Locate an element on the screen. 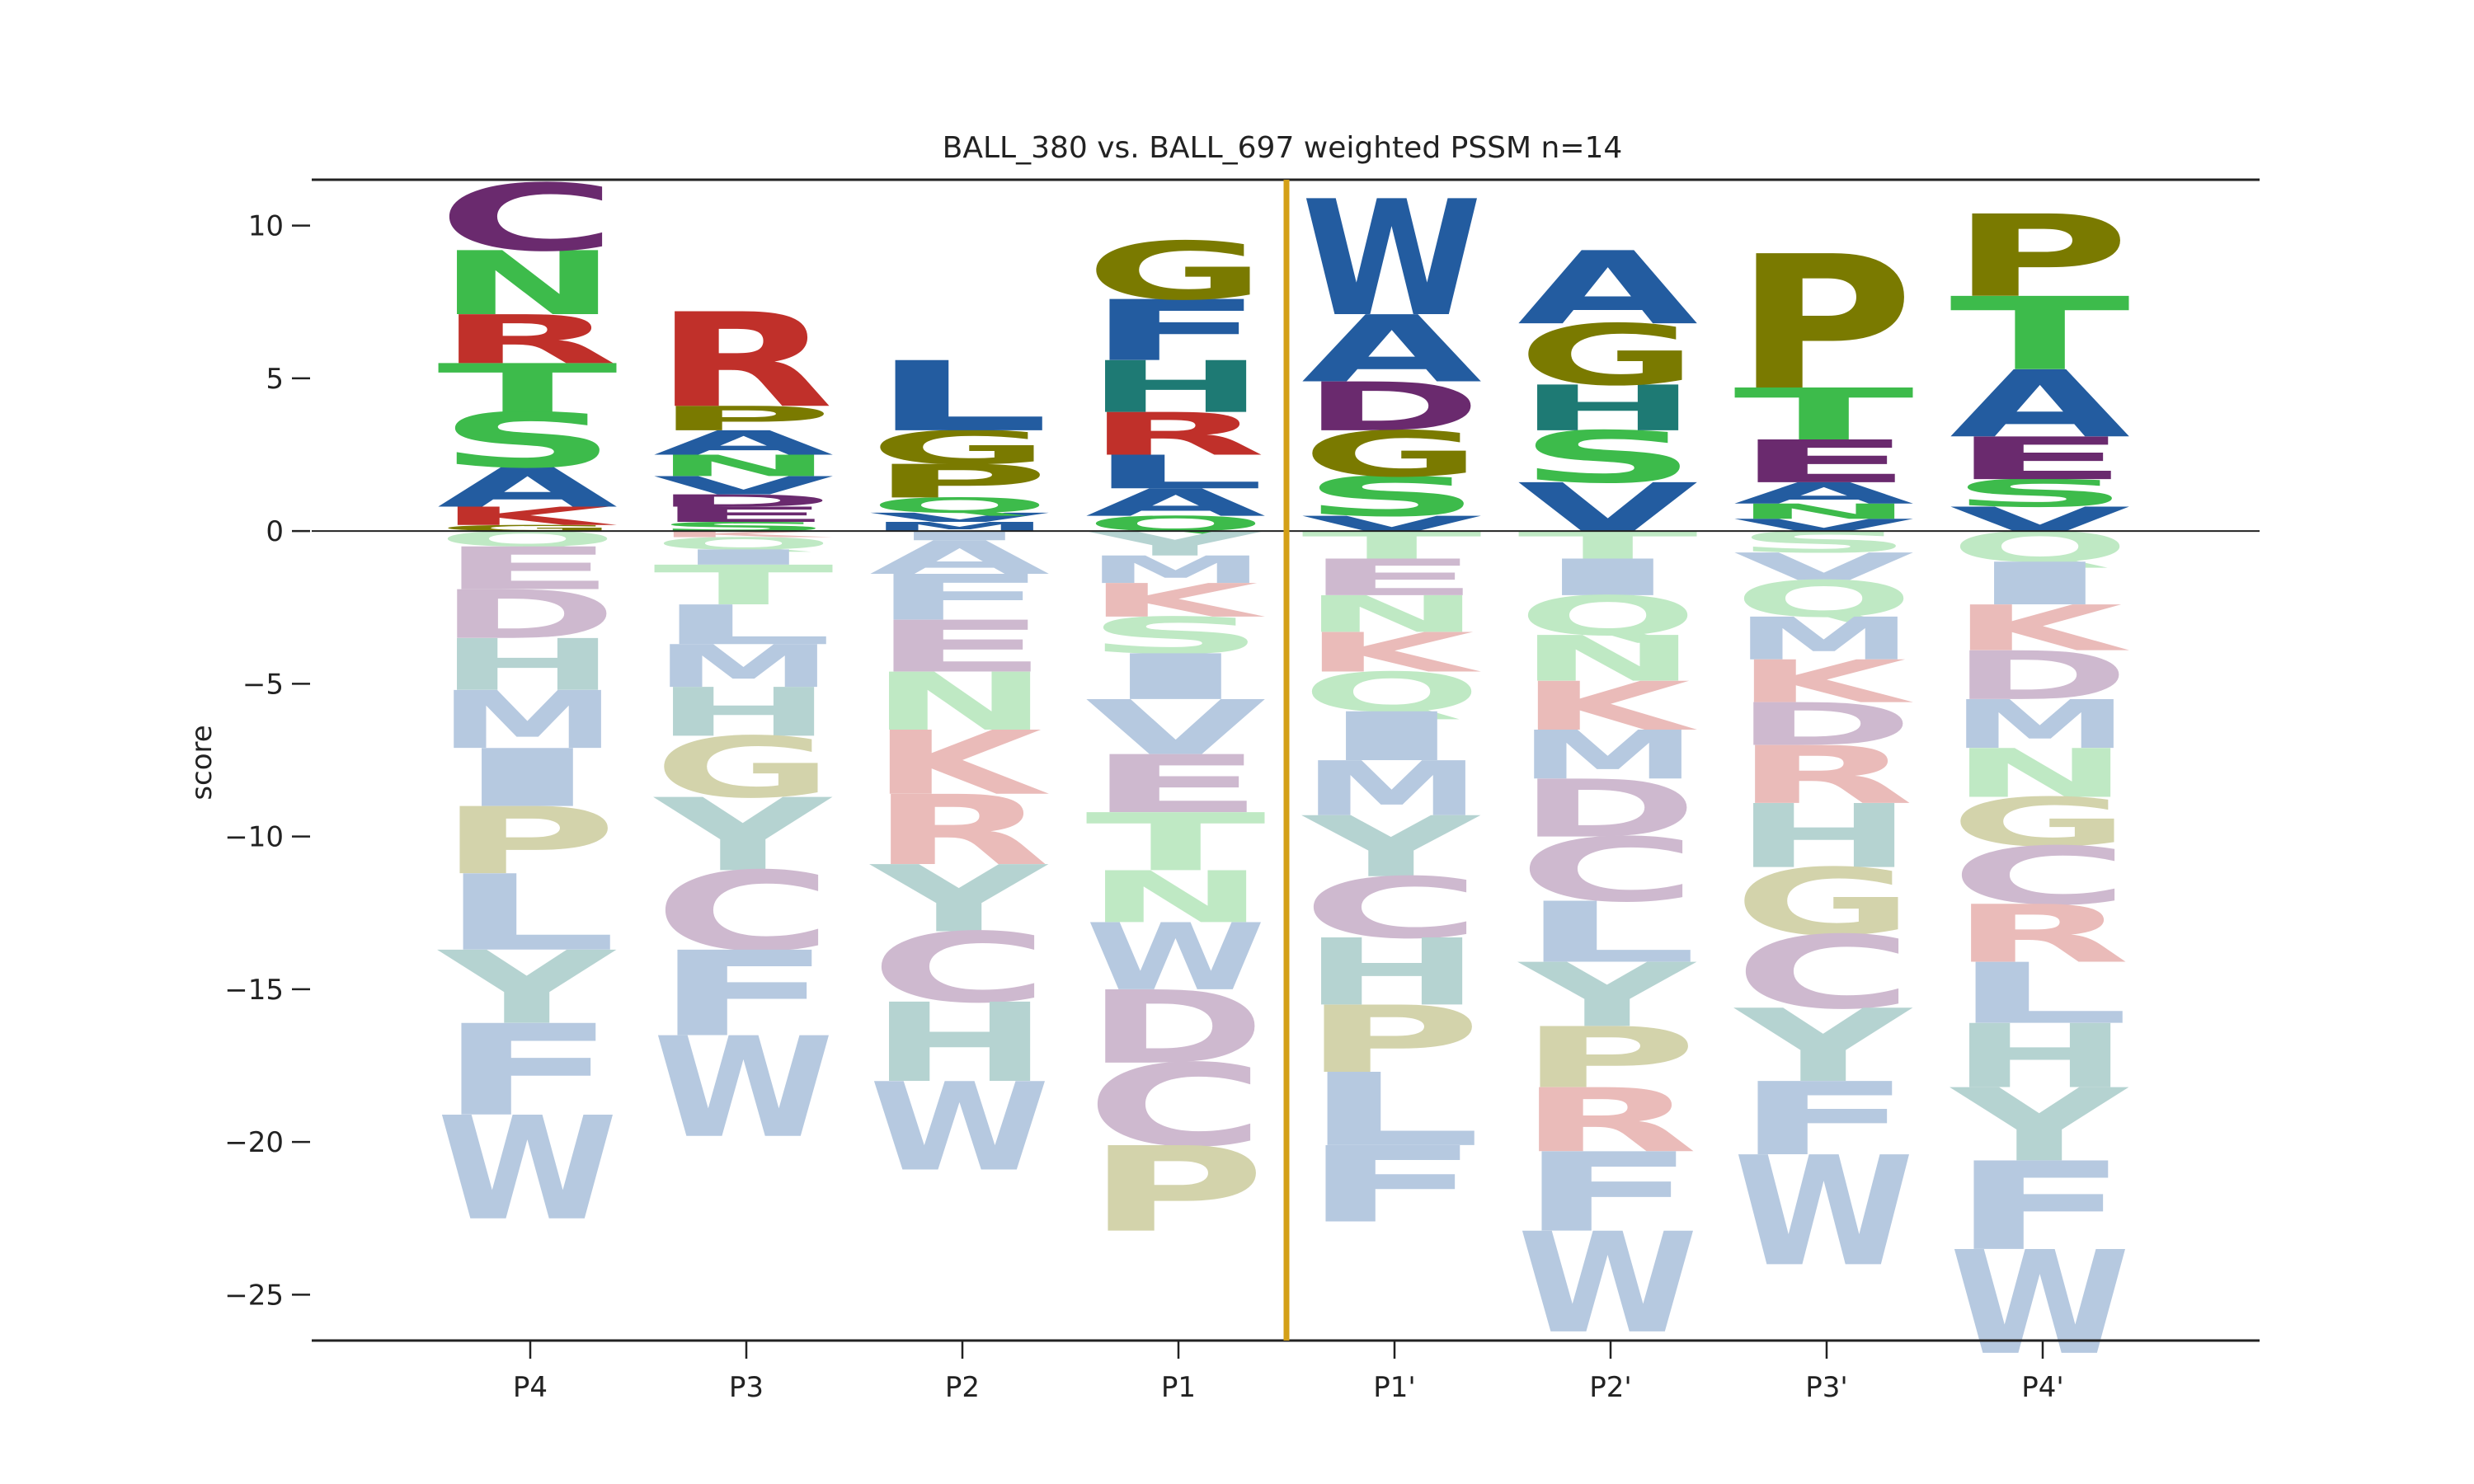 The height and width of the screenshot is (1484, 2474). x-tick-label: P3 is located at coordinates (746, 1387).